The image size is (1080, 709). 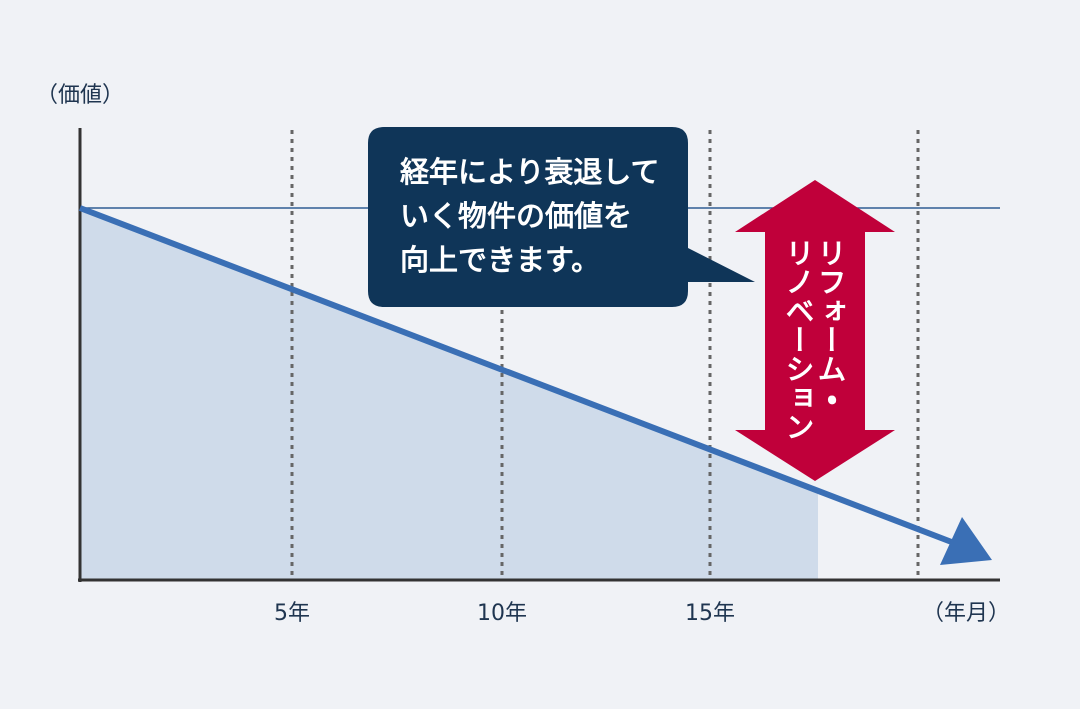 What do you see at coordinates (516, 216) in the screenshot?
I see `callout-line: いく物件の価値を` at bounding box center [516, 216].